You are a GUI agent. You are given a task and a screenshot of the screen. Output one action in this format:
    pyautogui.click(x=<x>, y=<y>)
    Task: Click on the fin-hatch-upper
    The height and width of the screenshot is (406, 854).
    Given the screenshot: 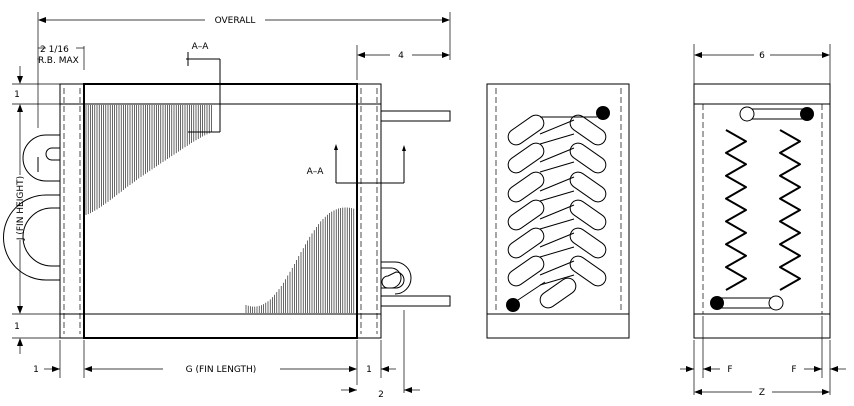 What is the action you would take?
    pyautogui.click(x=148, y=160)
    